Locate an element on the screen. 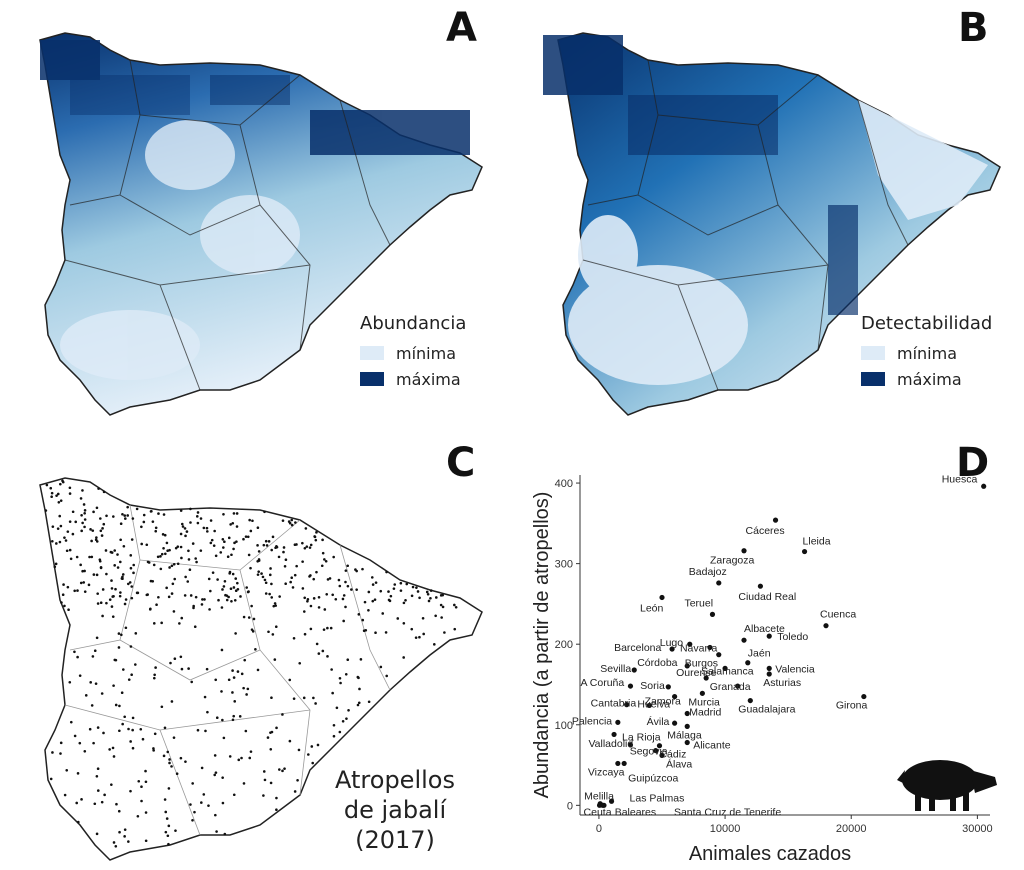 The height and width of the screenshot is (870, 1024). data-label: Huesca is located at coordinates (960, 479).